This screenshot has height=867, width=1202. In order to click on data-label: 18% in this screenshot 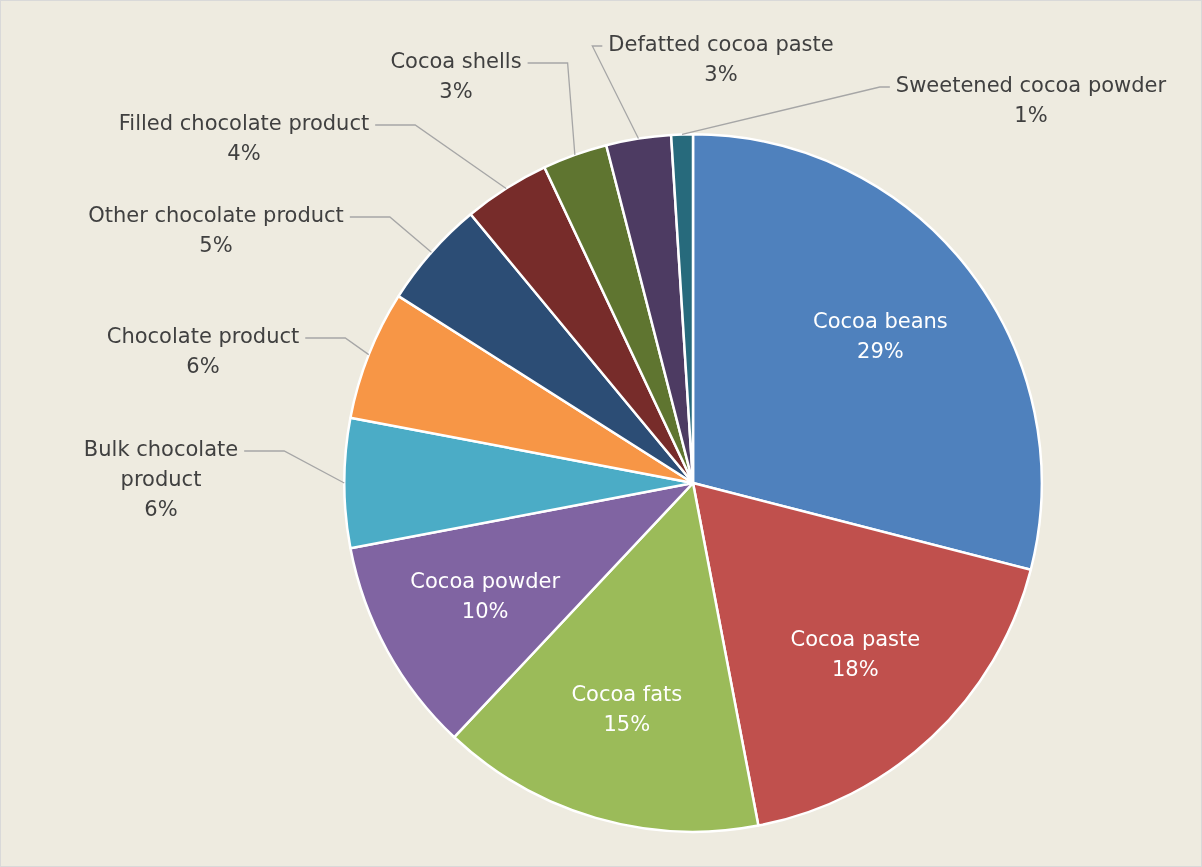, I will do `click(855, 669)`.